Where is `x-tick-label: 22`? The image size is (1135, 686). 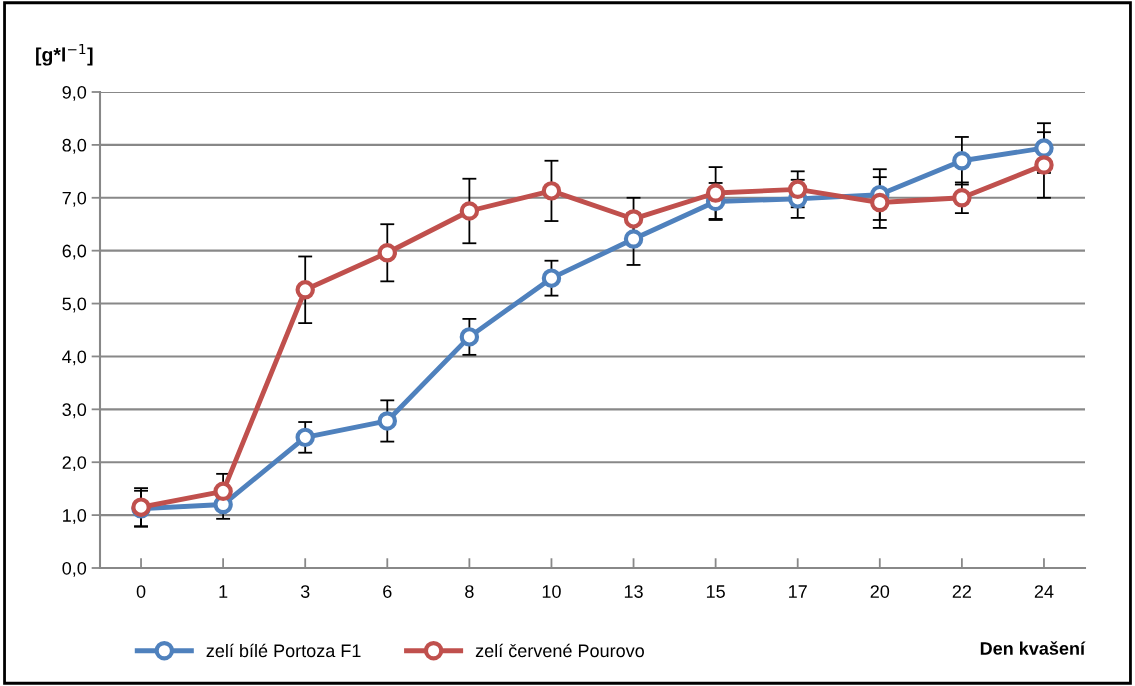
x-tick-label: 22 is located at coordinates (962, 591).